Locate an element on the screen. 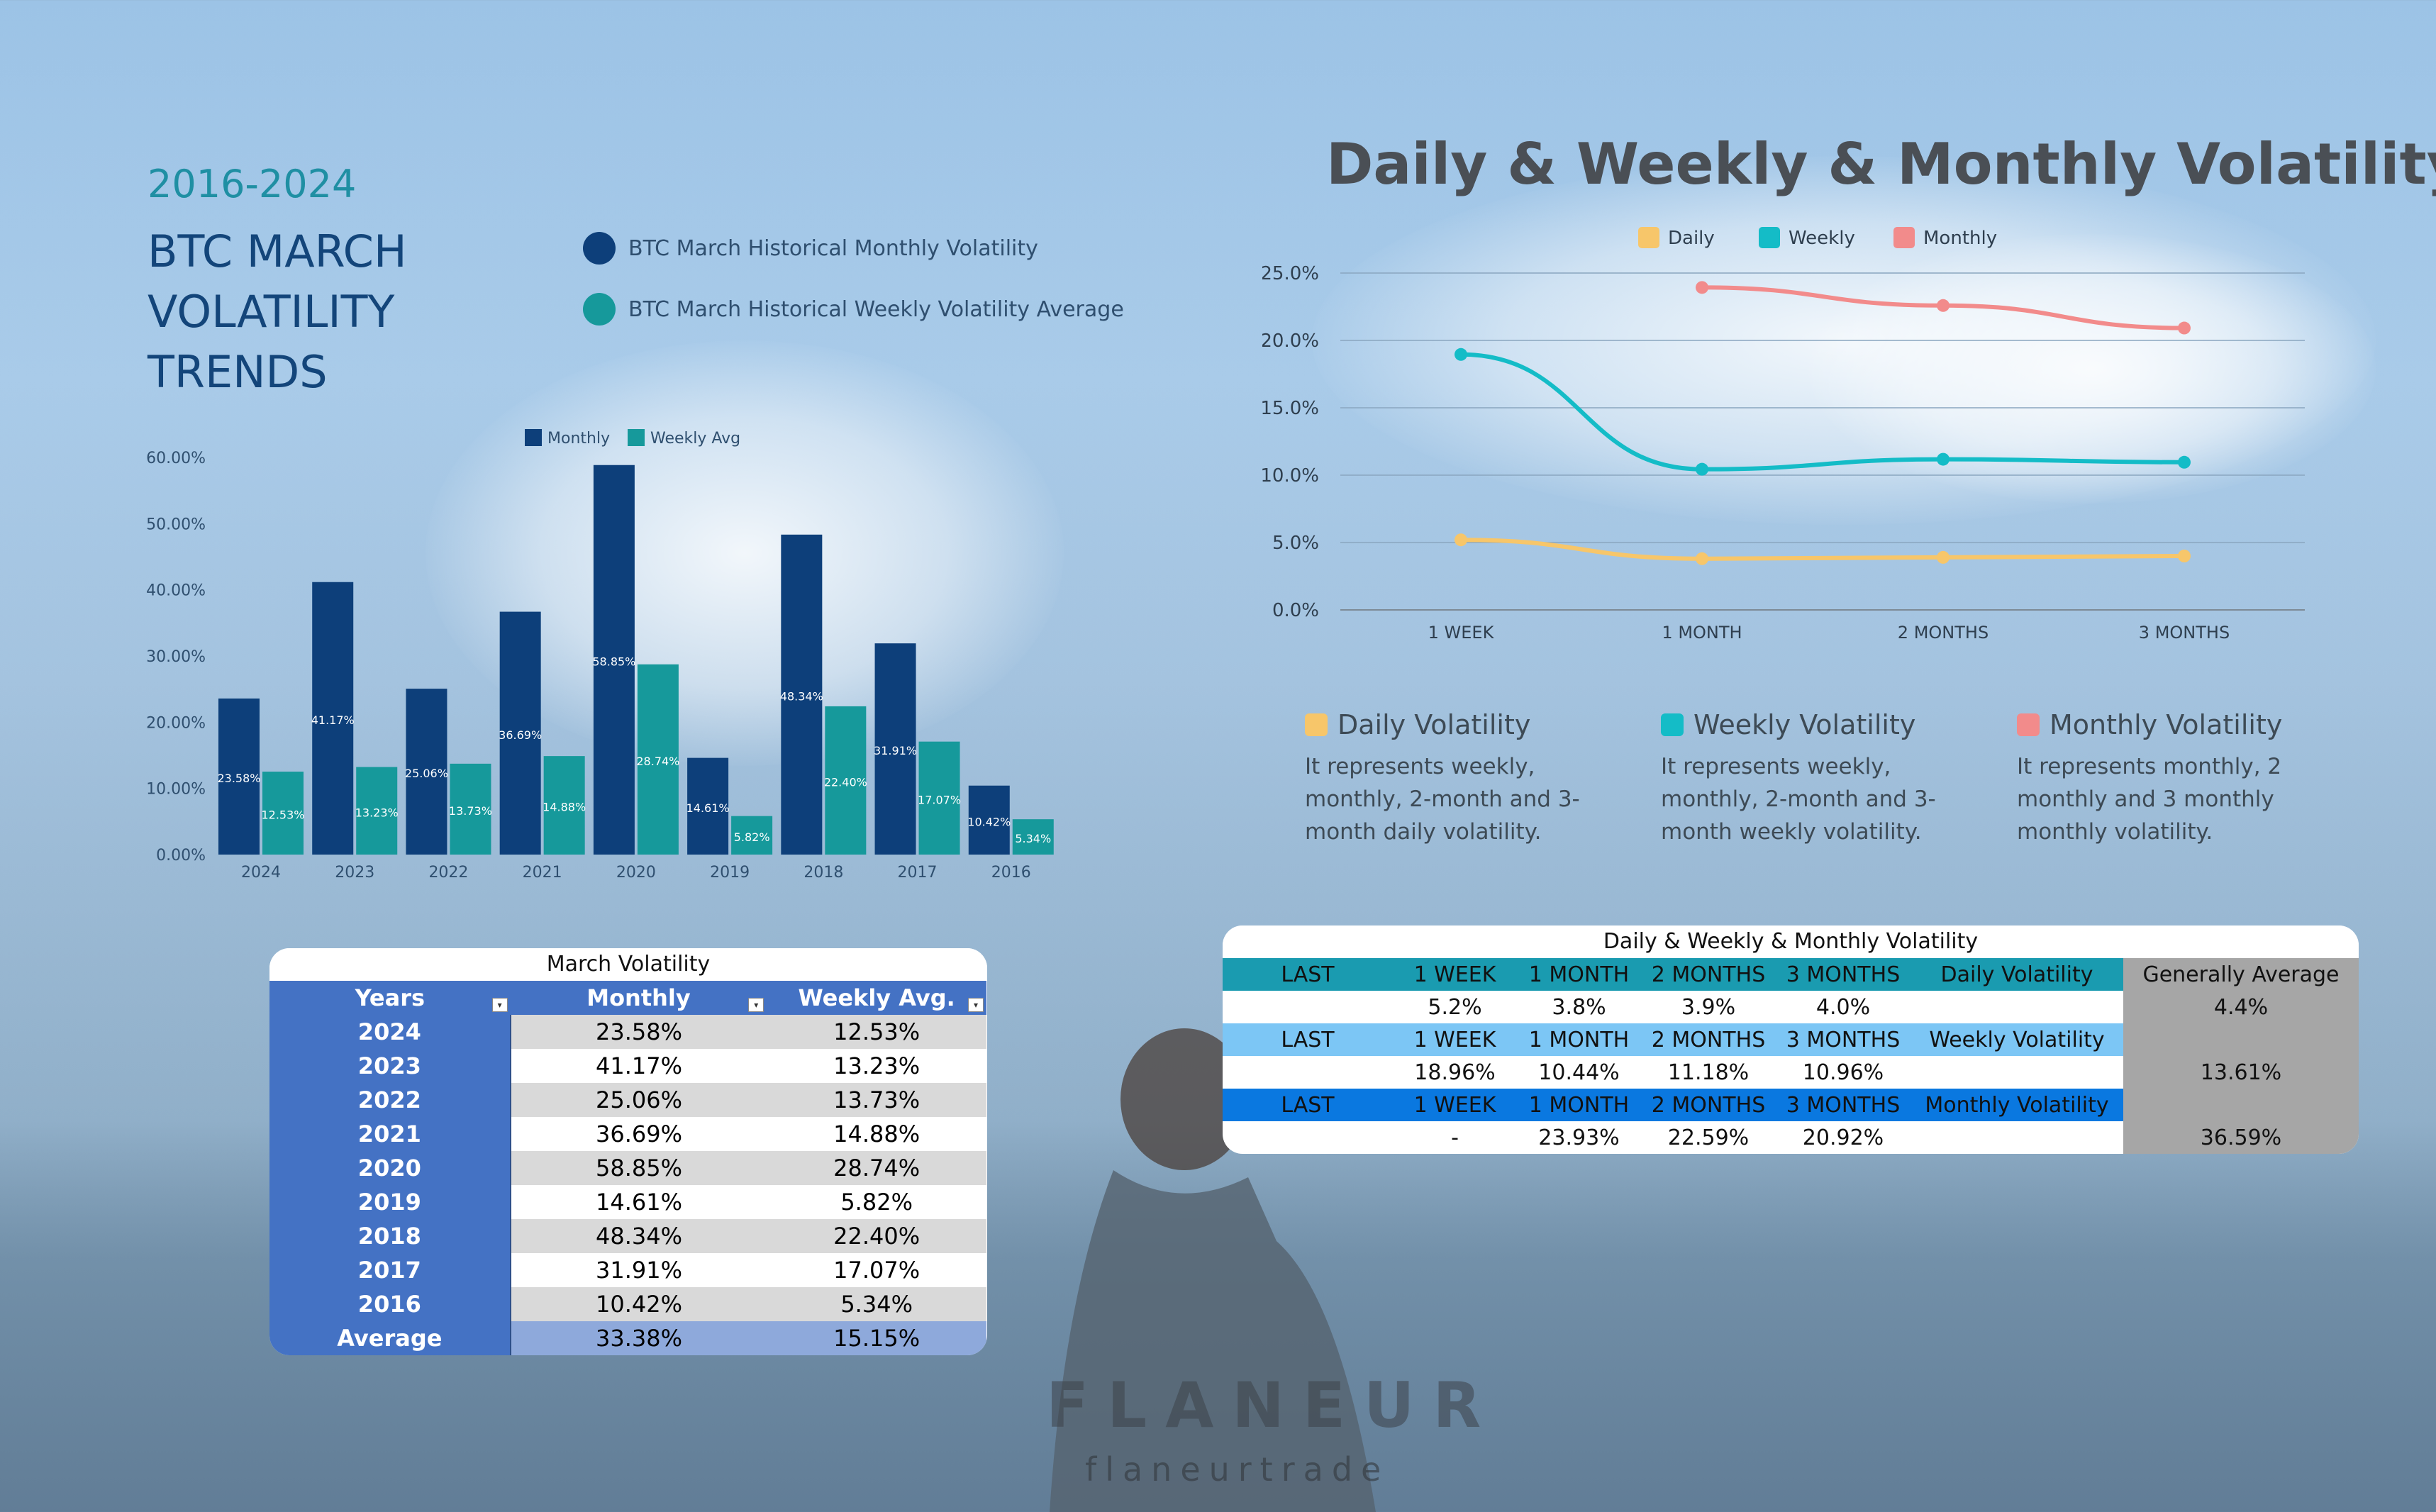 Image resolution: width=2436 pixels, height=1512 pixels. y-tick-label: 40.00% is located at coordinates (176, 591).